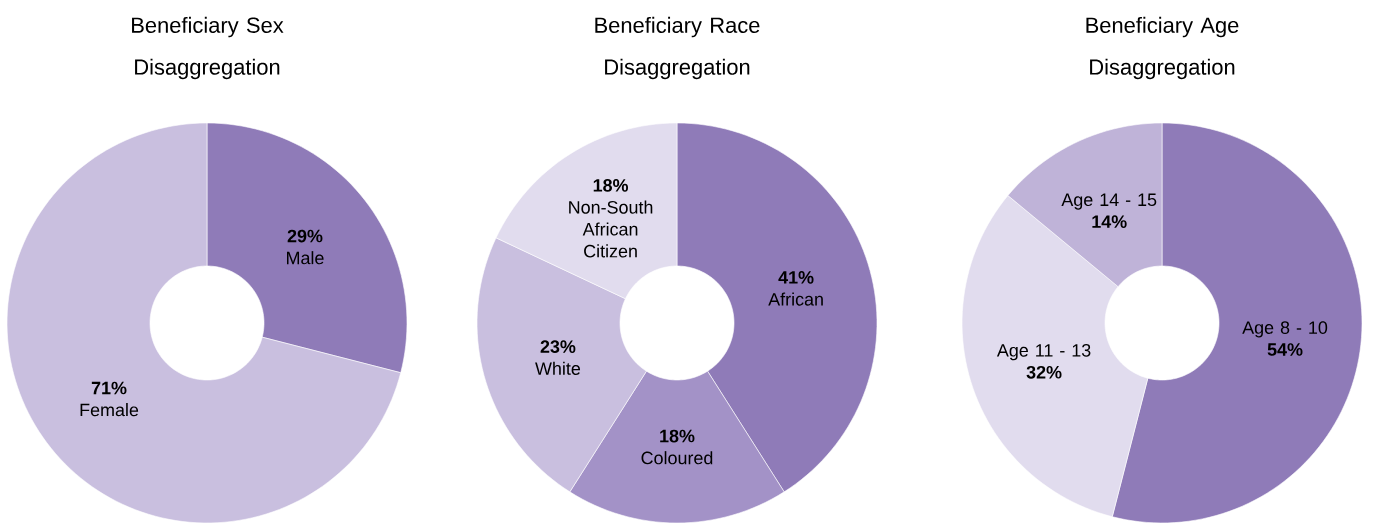 The width and height of the screenshot is (1382, 529). Describe the element at coordinates (109, 388) in the screenshot. I see `data-label: 71%` at that location.